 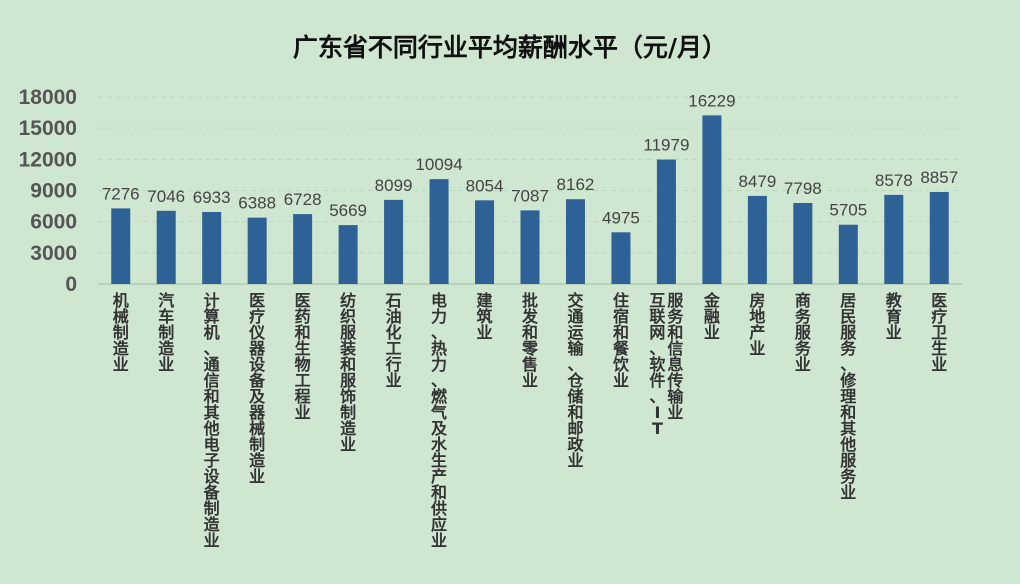 I want to click on x-tick-label: 机械制造业, so click(x=121, y=332).